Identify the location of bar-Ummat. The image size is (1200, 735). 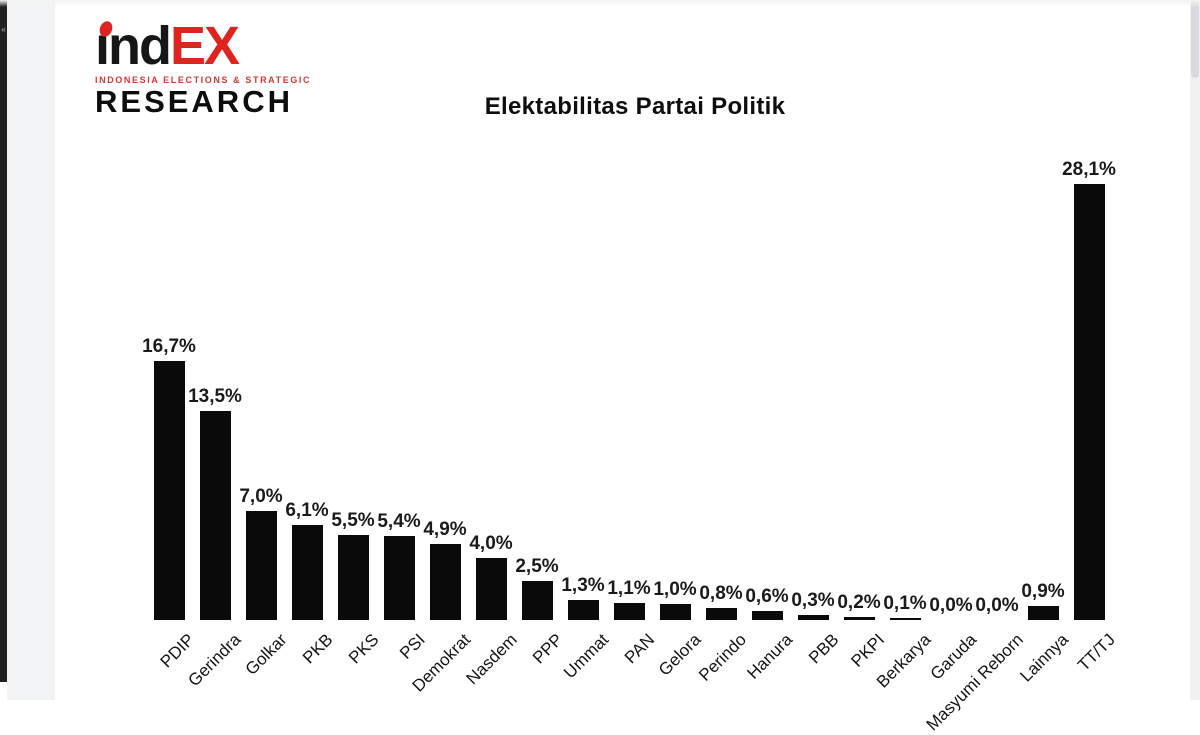
(583, 610).